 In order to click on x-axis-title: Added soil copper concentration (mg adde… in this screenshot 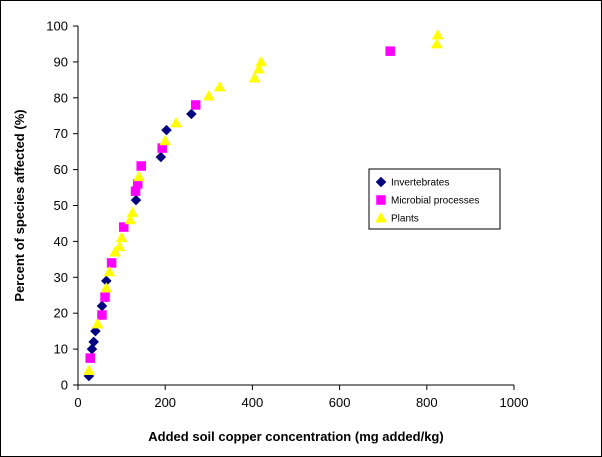, I will do `click(295, 436)`.